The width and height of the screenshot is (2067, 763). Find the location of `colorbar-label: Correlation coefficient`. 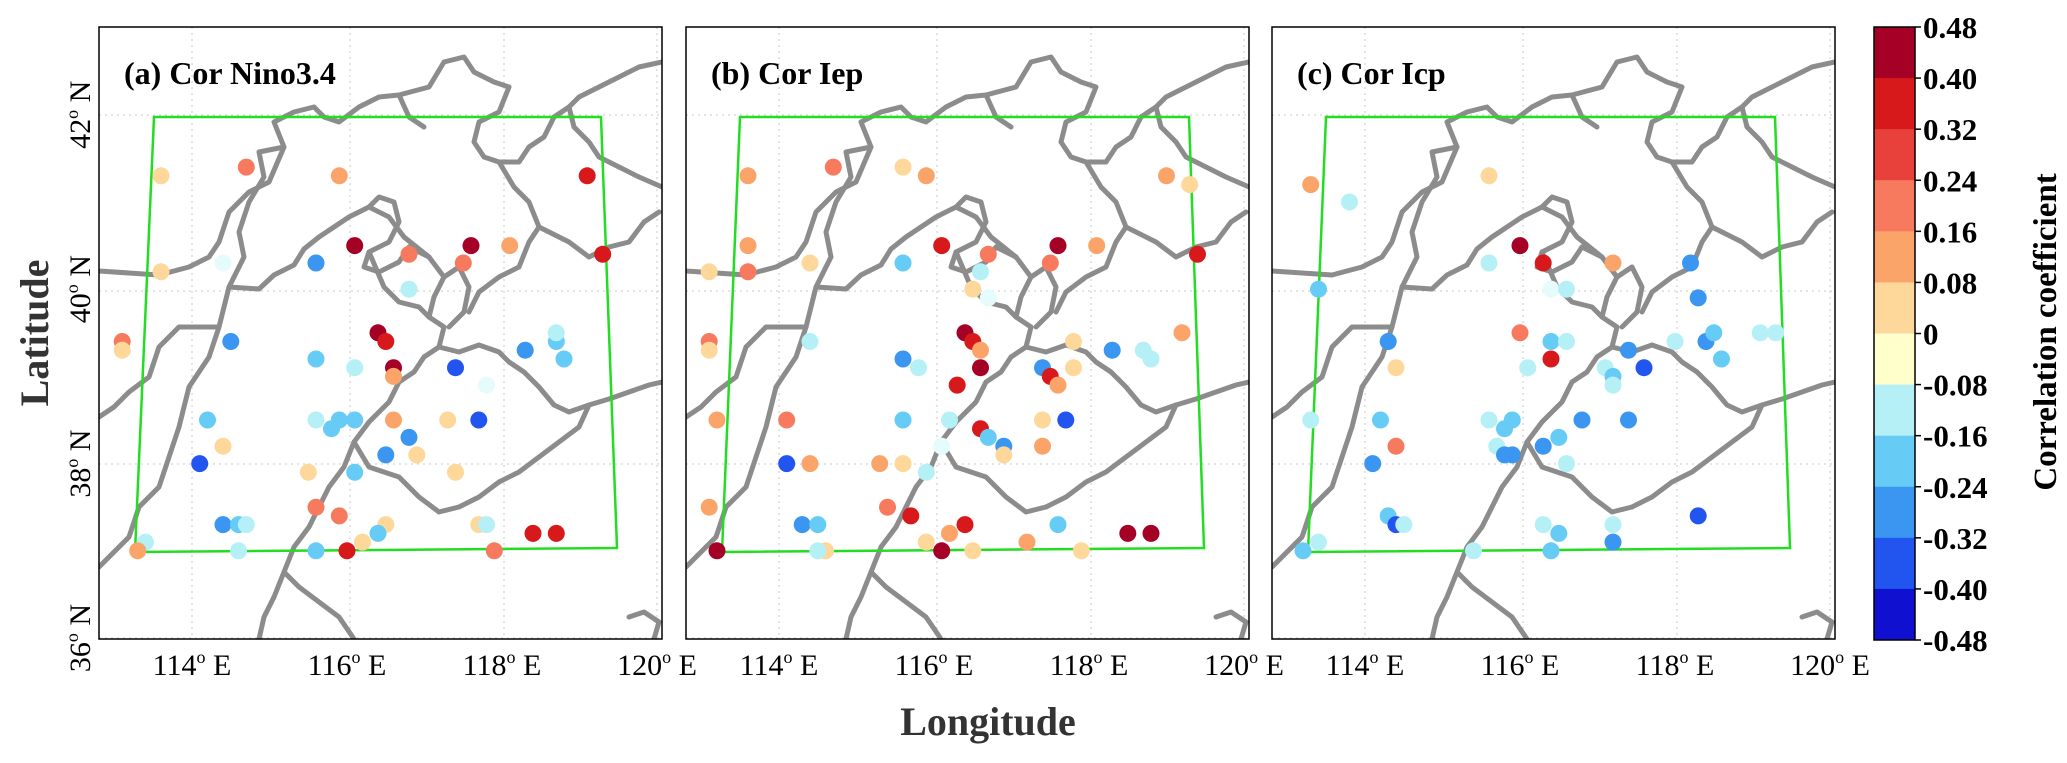

colorbar-label: Correlation coefficient is located at coordinates (2046, 331).